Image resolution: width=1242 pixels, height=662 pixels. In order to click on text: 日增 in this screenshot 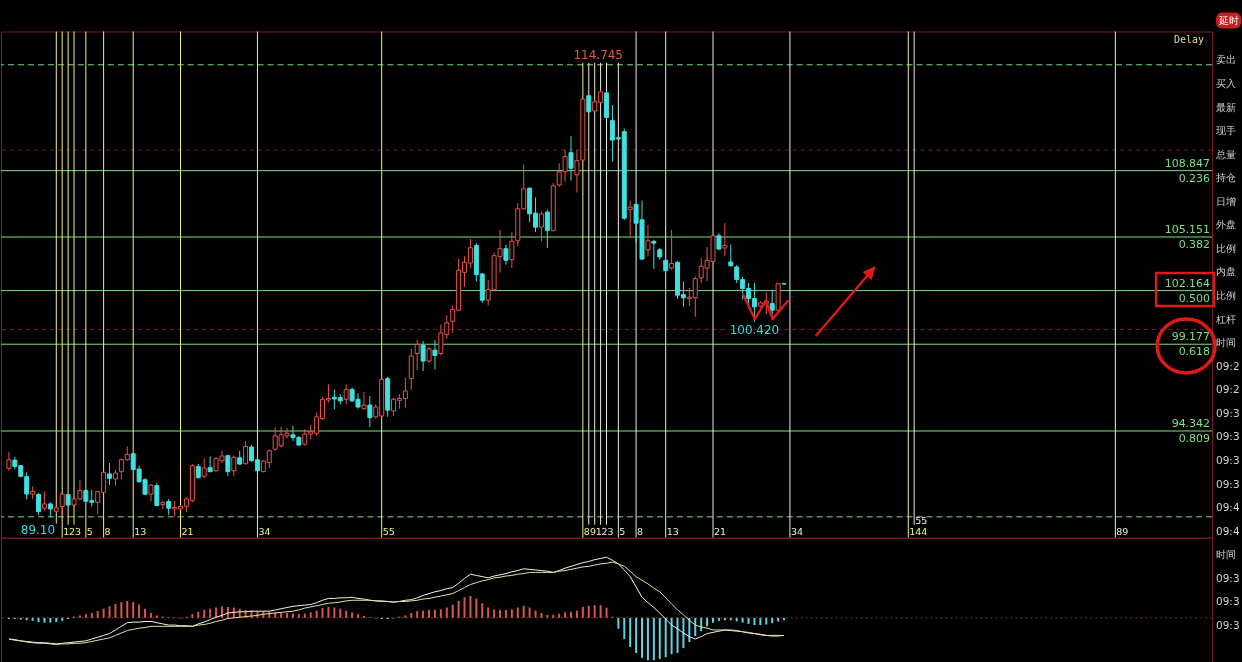, I will do `click(1226, 200)`.